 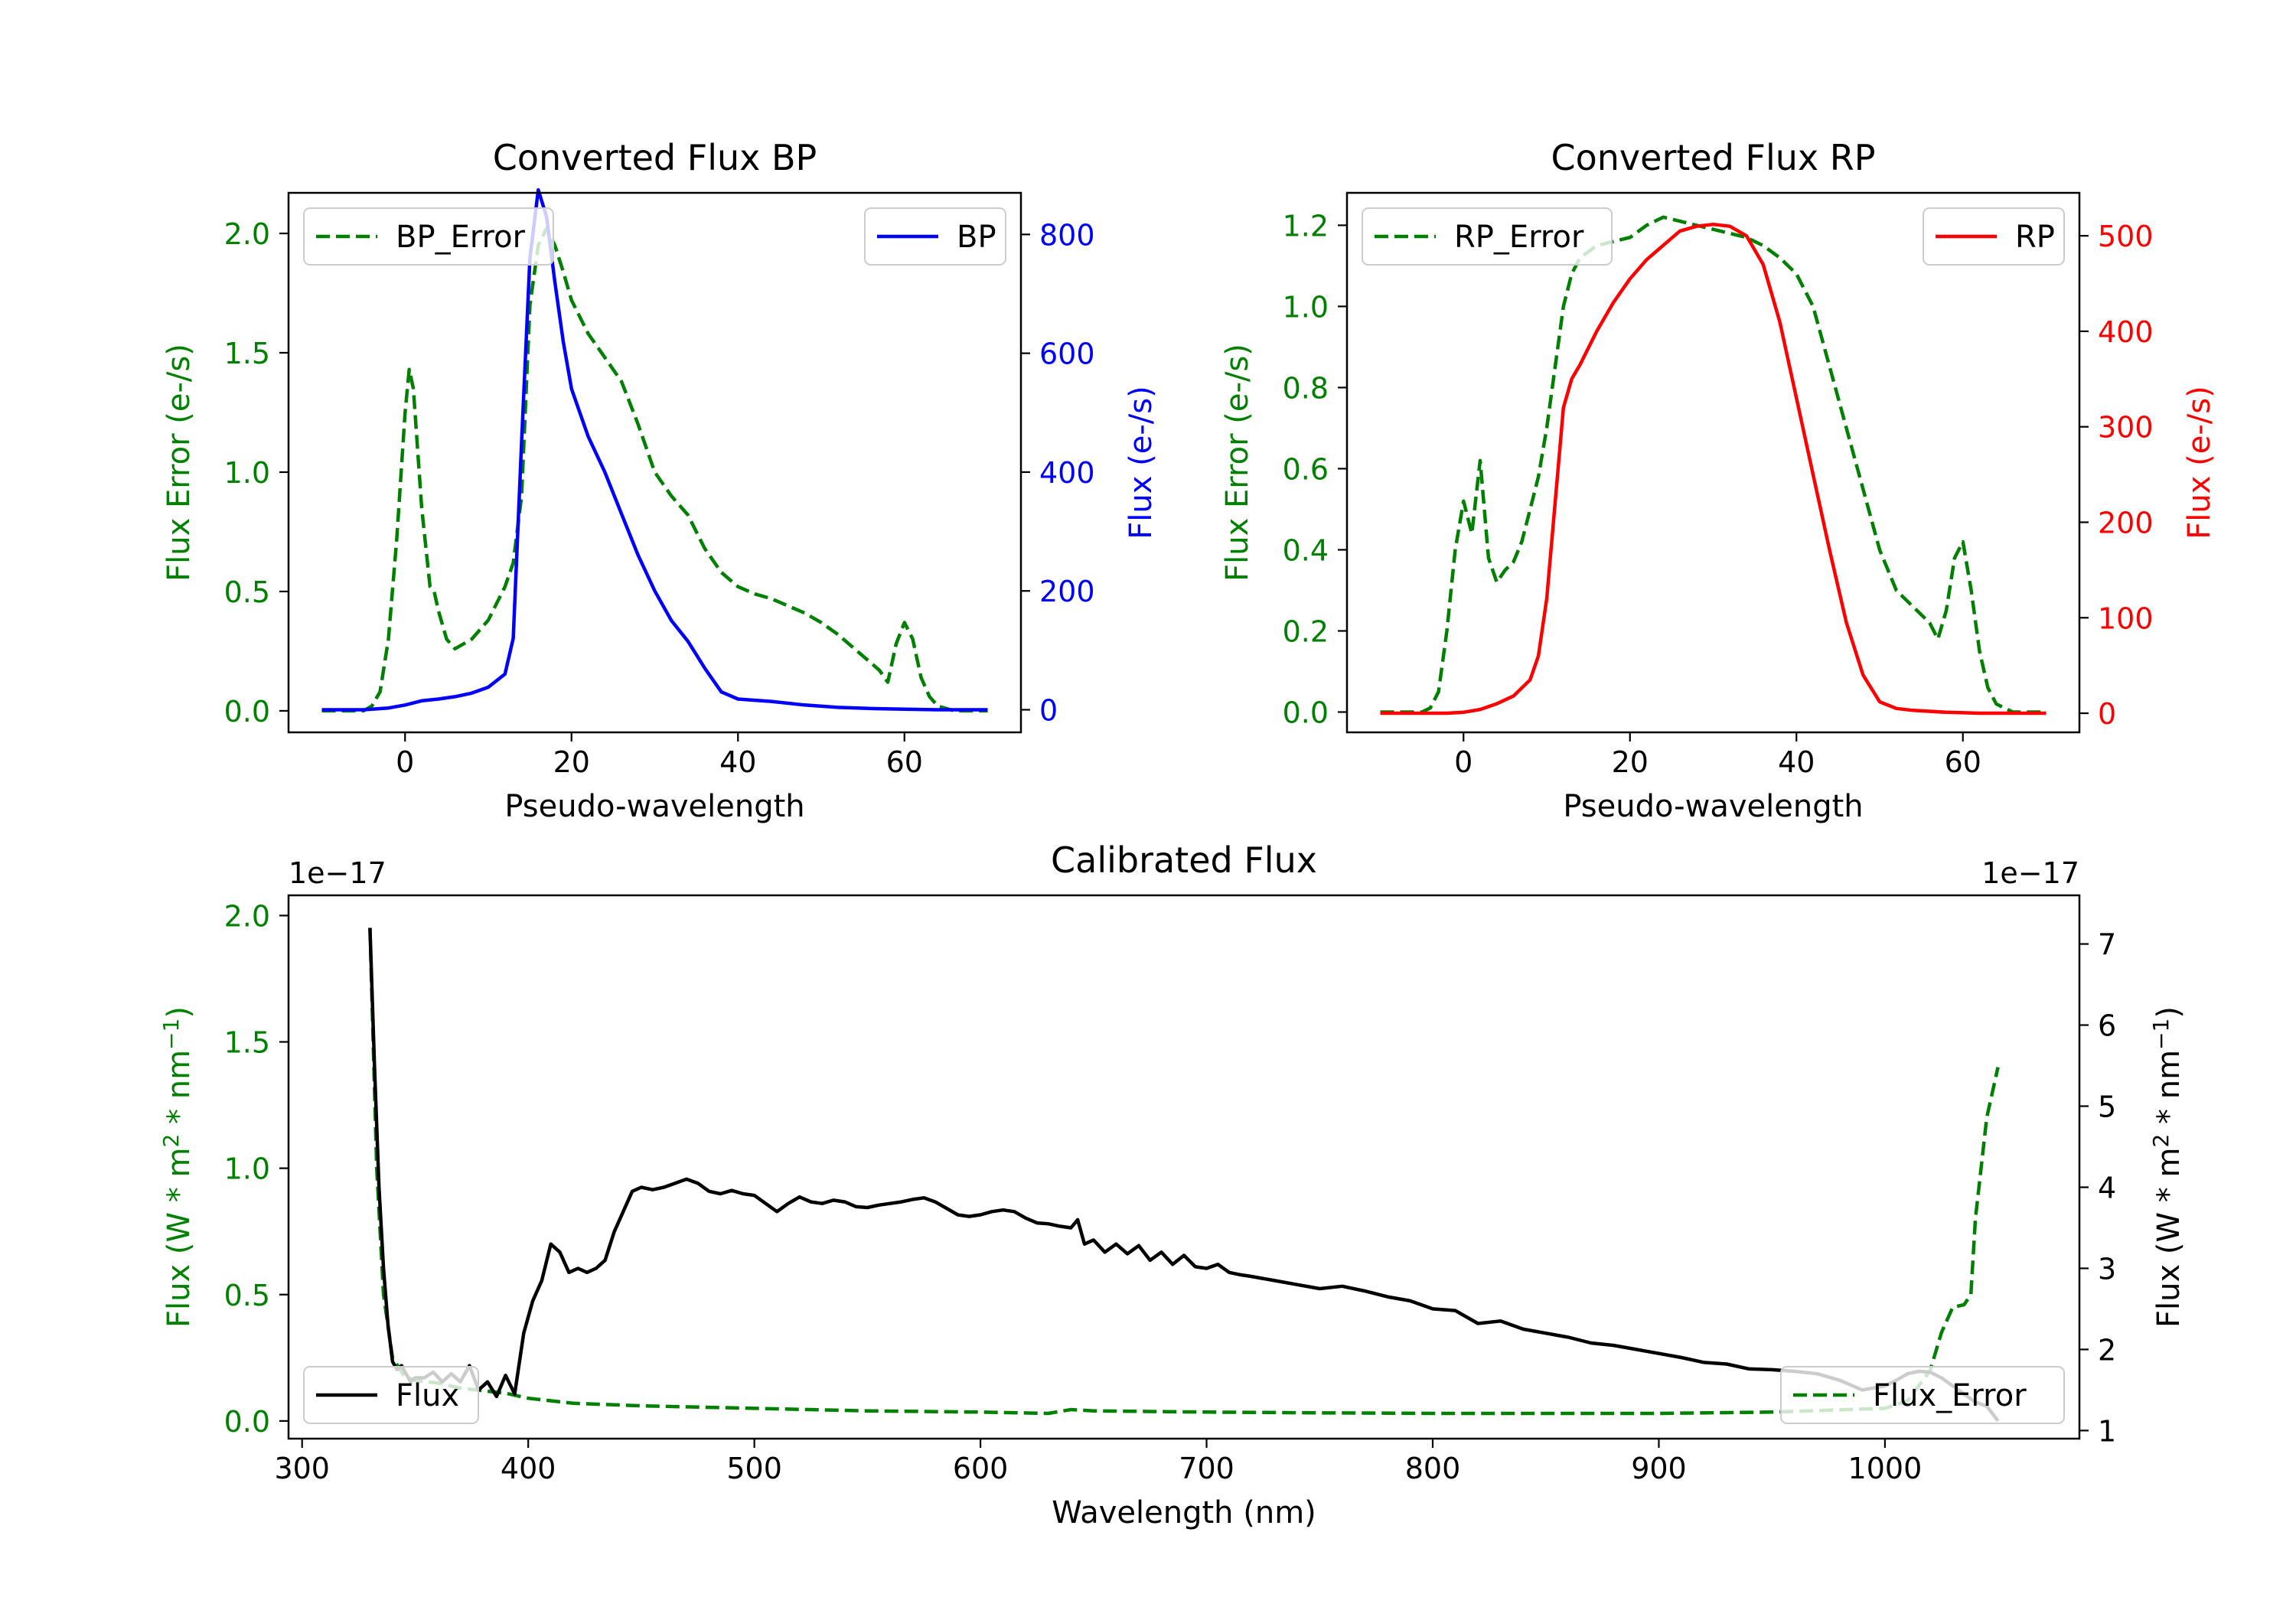 What do you see at coordinates (1306, 388) in the screenshot?
I see `rp-ytick-left-label: 0.8` at bounding box center [1306, 388].